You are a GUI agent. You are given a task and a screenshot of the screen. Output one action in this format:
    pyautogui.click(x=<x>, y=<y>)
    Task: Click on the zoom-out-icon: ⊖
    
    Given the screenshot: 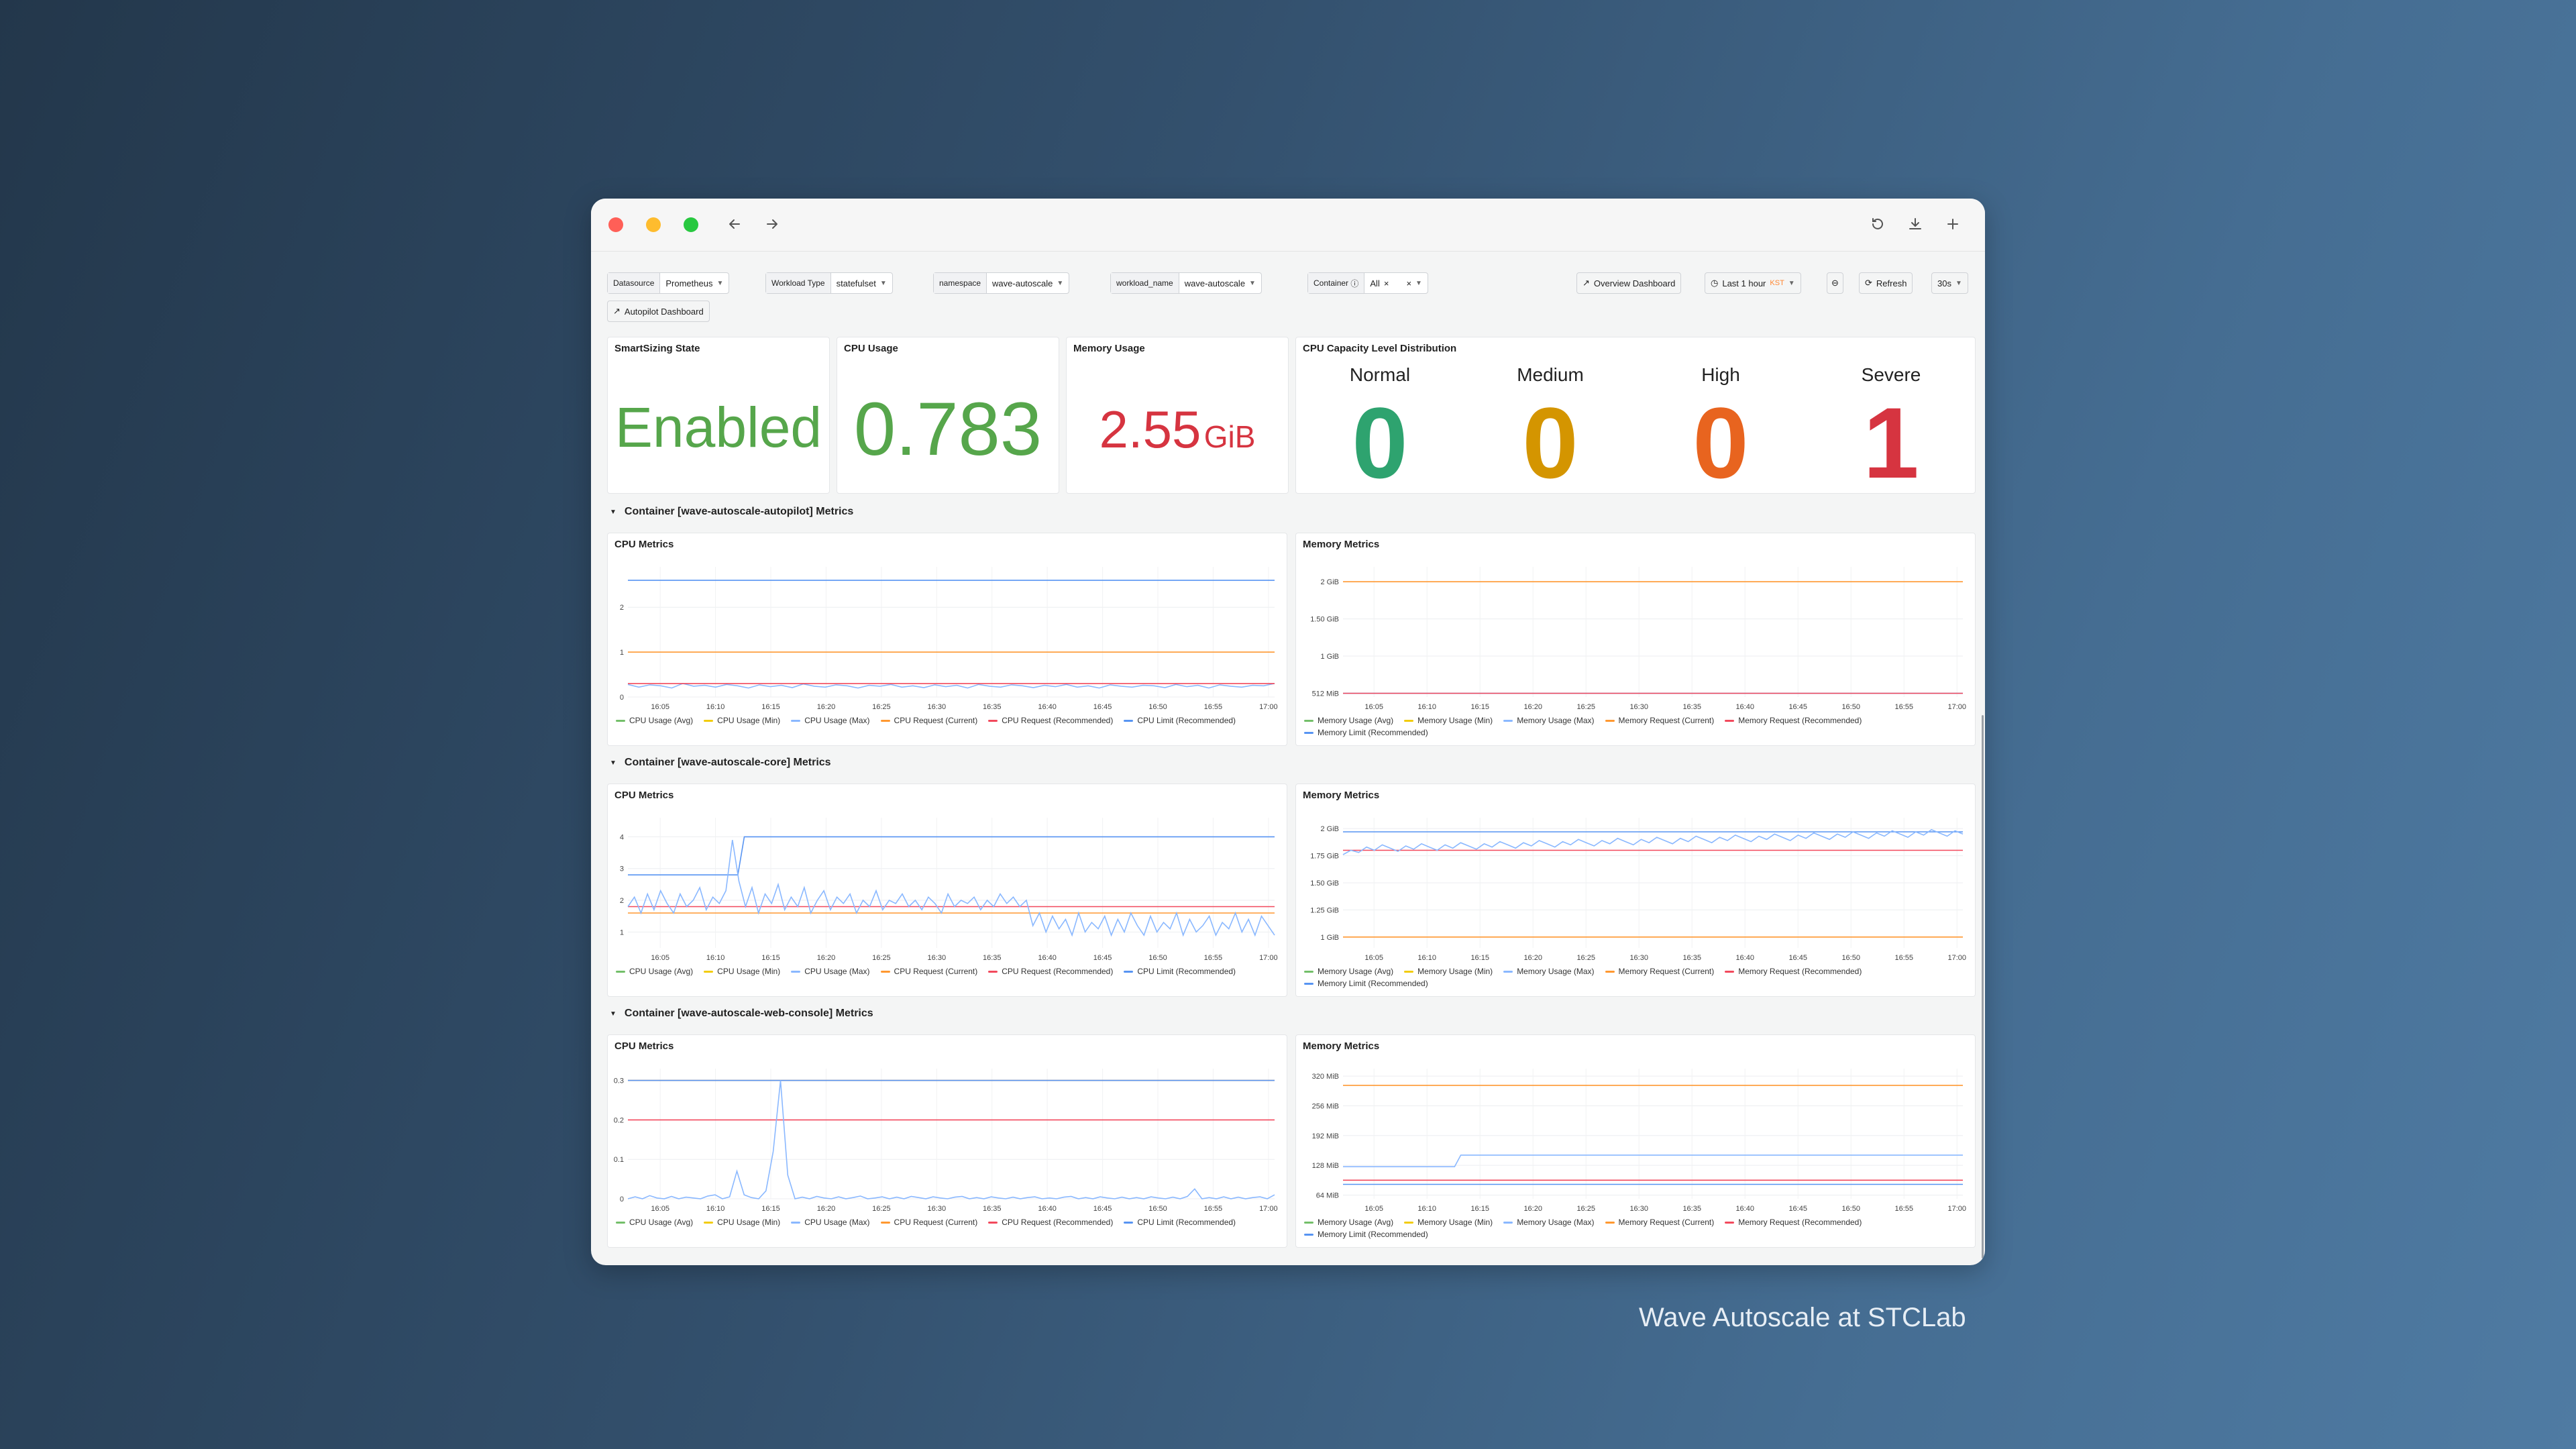 What is the action you would take?
    pyautogui.click(x=1835, y=283)
    